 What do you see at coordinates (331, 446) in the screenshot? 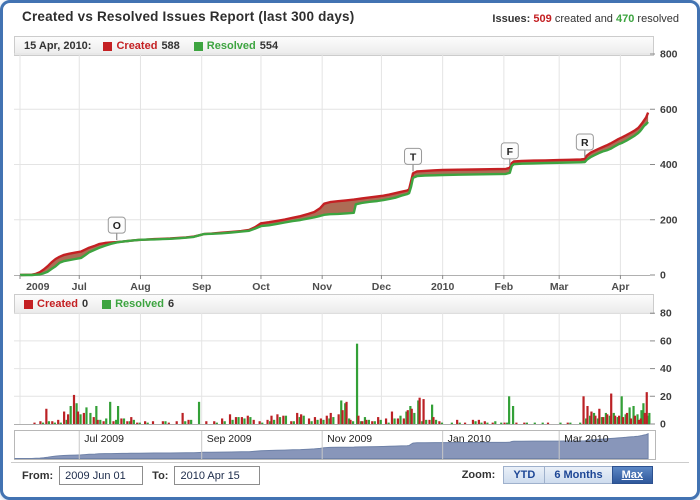
I see `navigator-area` at bounding box center [331, 446].